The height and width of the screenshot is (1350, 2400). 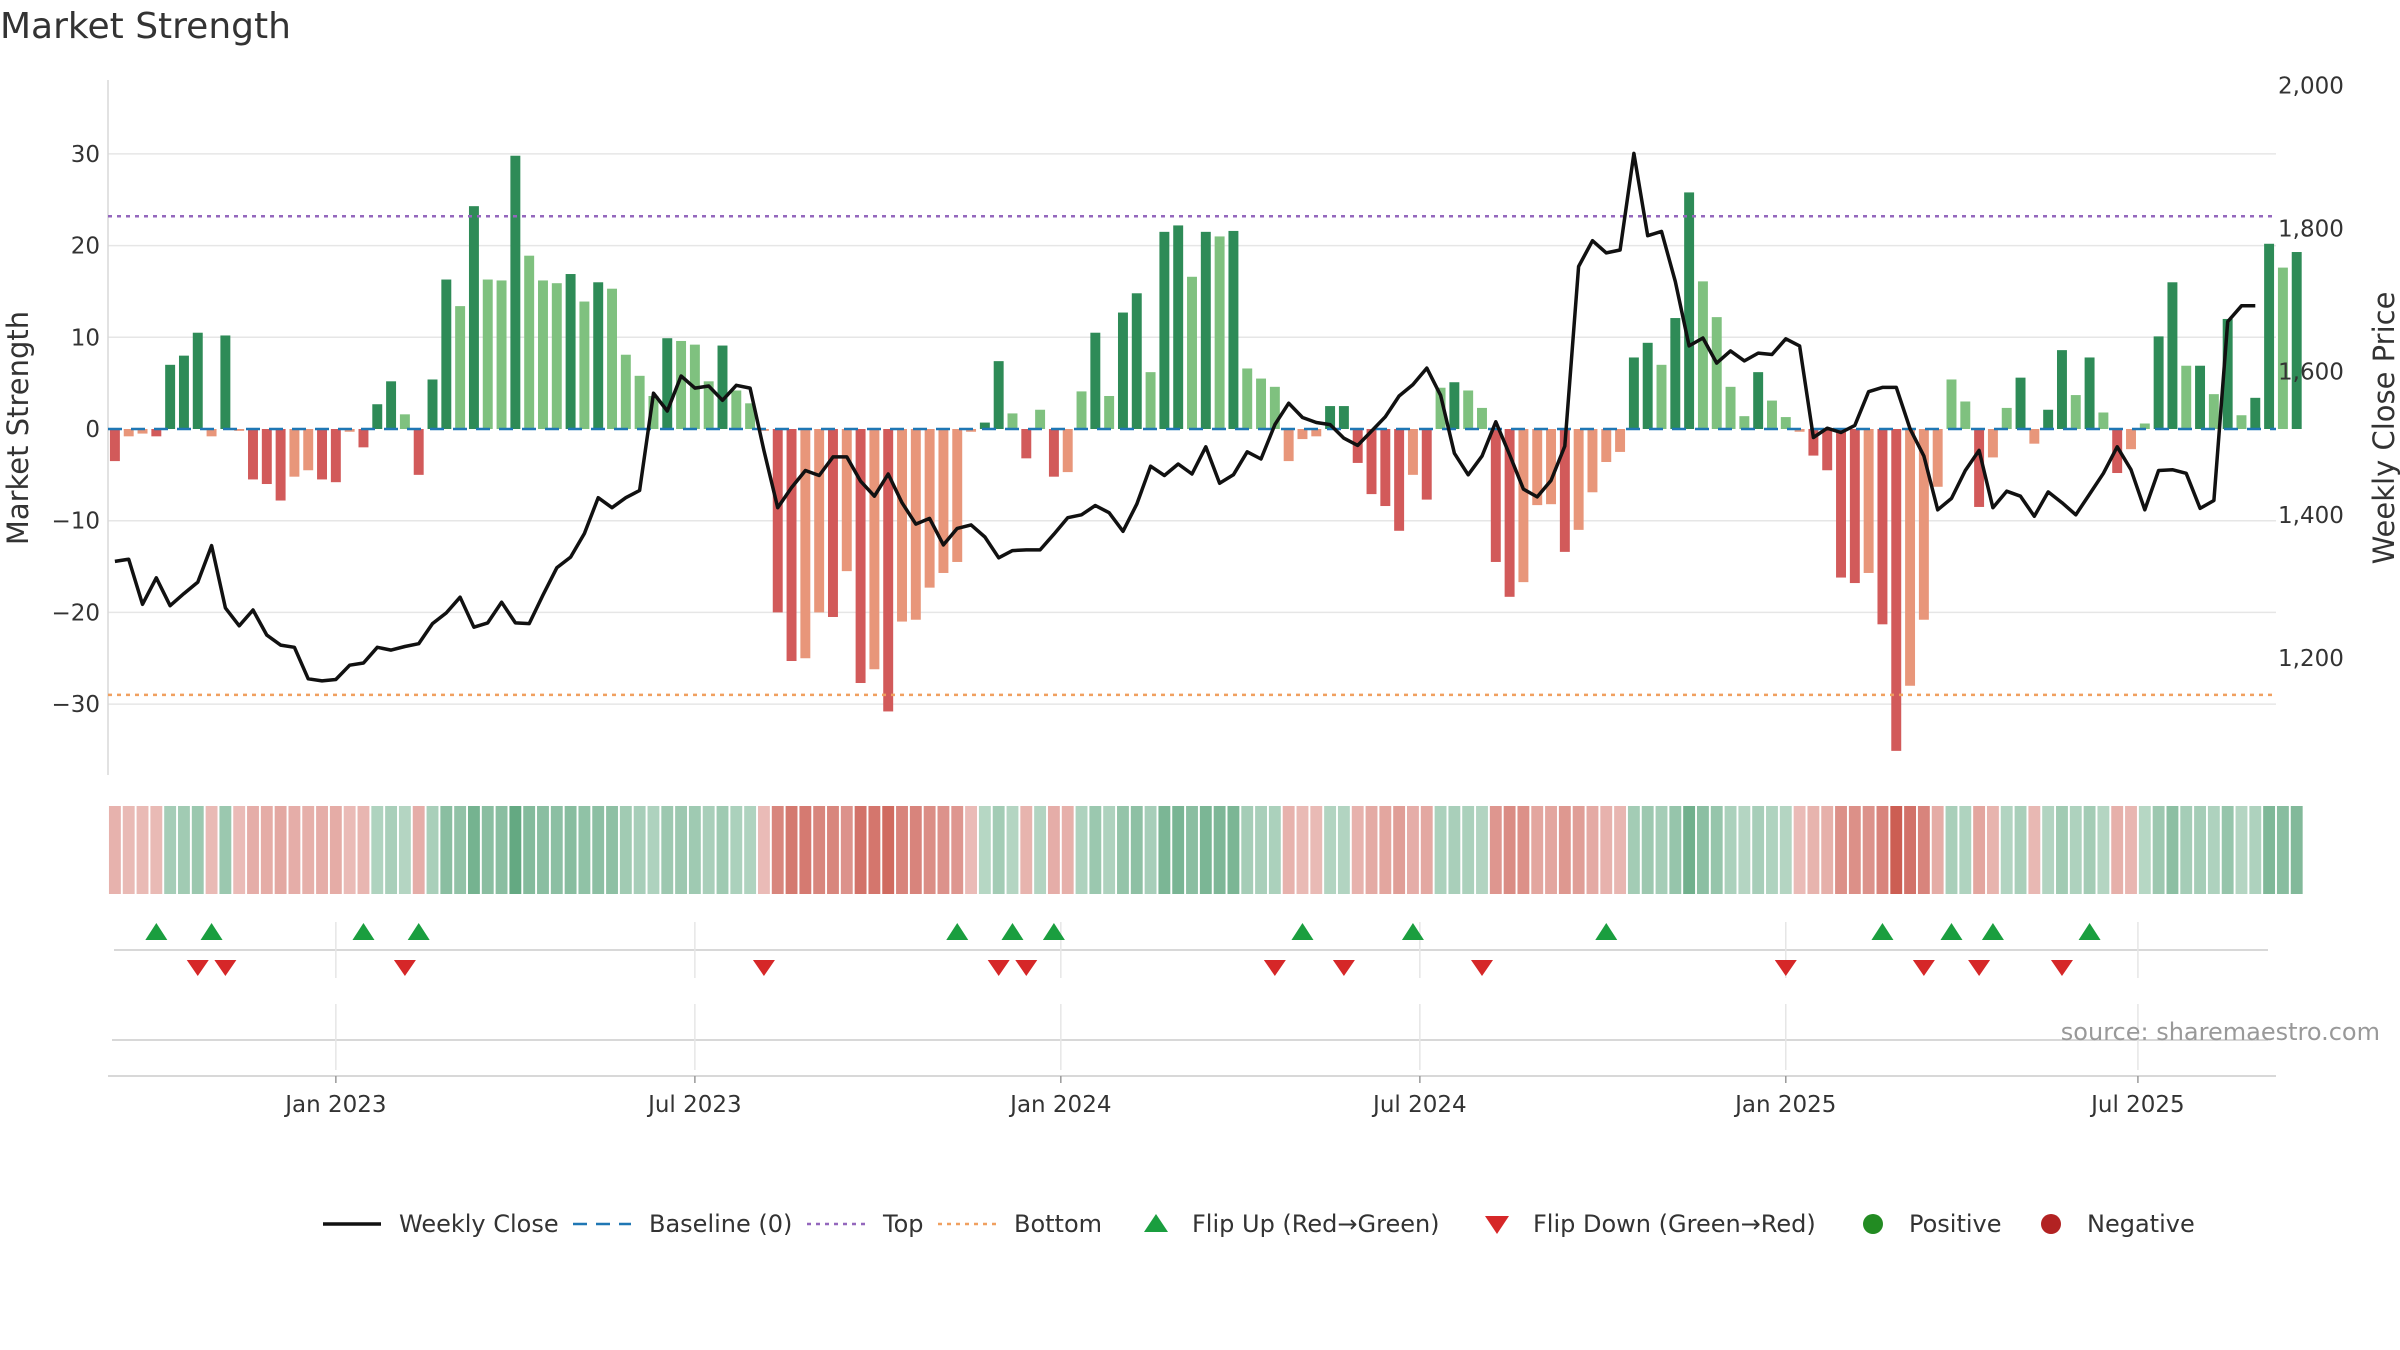 I want to click on y-axis-label: Market Strength, so click(x=18, y=428).